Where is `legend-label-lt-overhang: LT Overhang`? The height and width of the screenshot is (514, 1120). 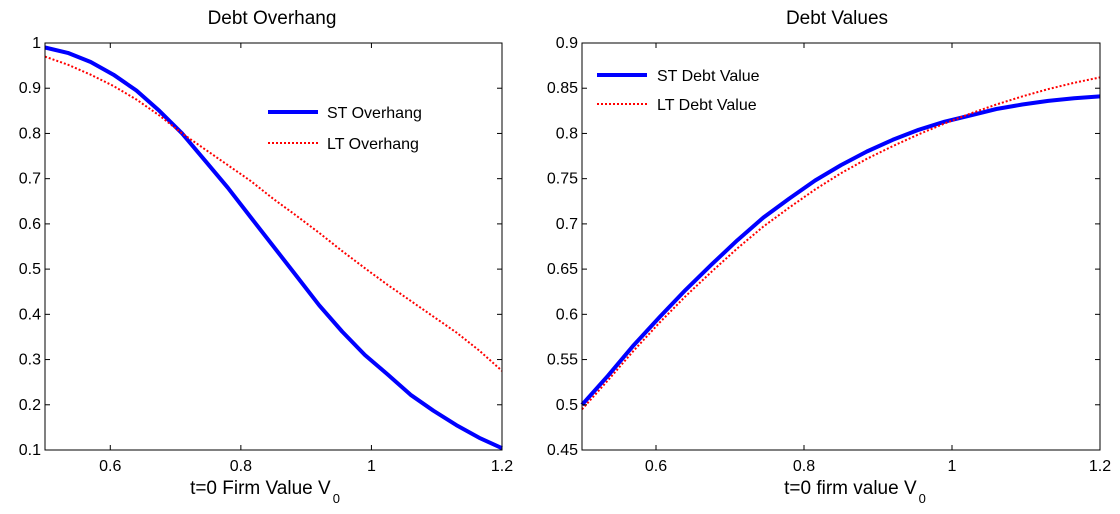 legend-label-lt-overhang: LT Overhang is located at coordinates (373, 144).